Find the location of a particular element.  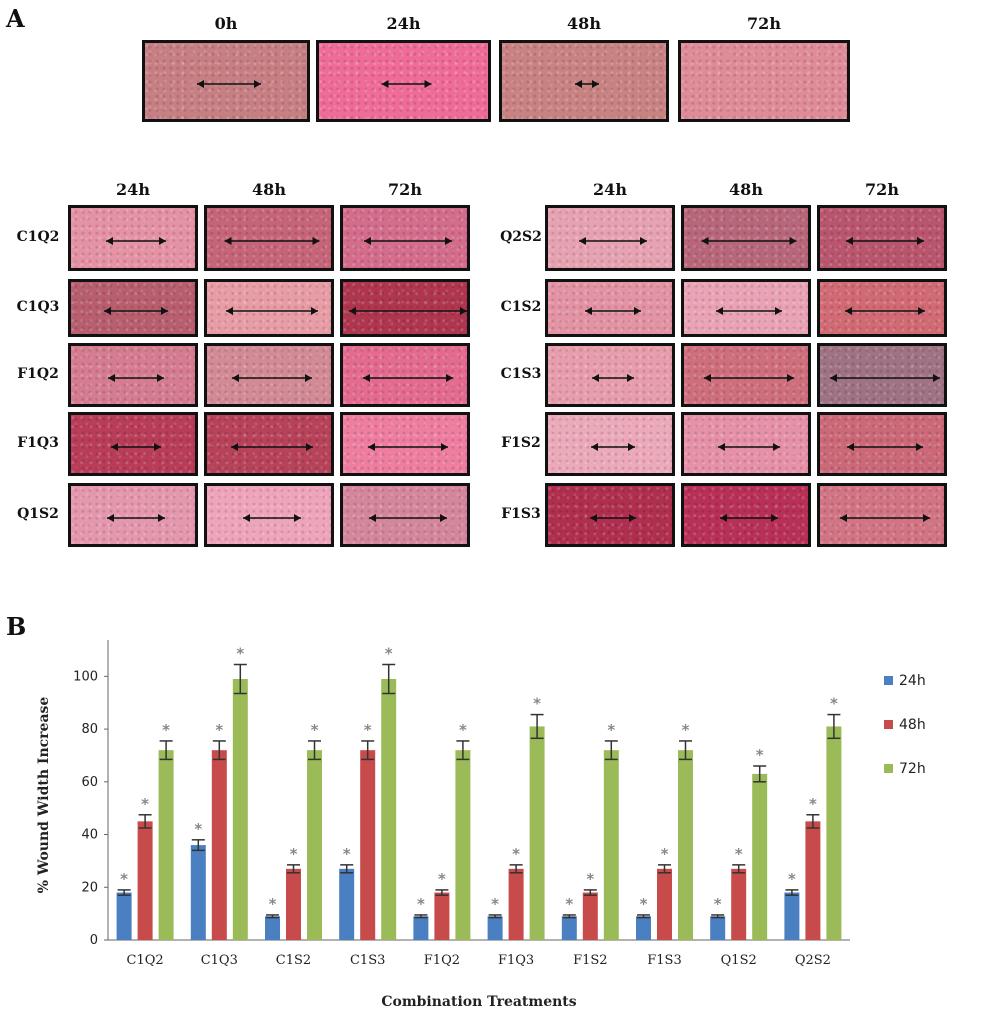

y-tick-label: 40 is located at coordinates (89, 835).